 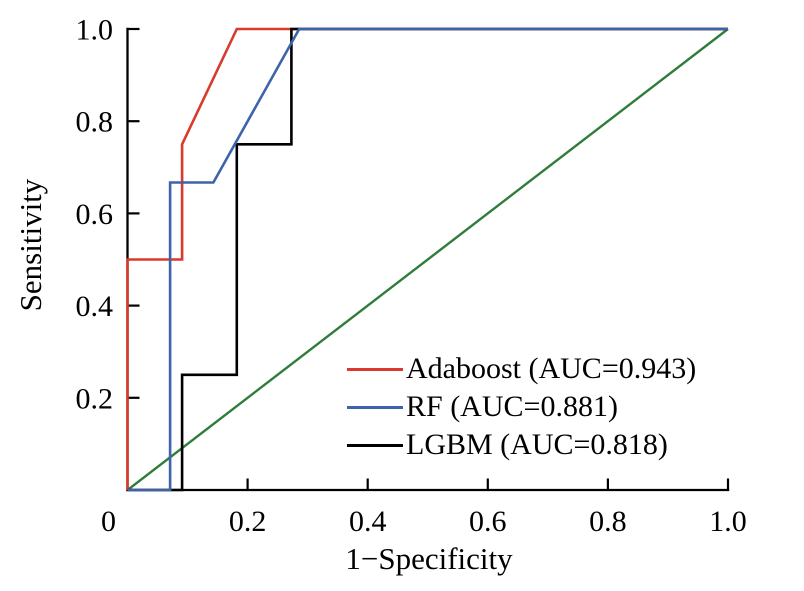 What do you see at coordinates (30, 245) in the screenshot?
I see `y-axis-title: Sensitivity` at bounding box center [30, 245].